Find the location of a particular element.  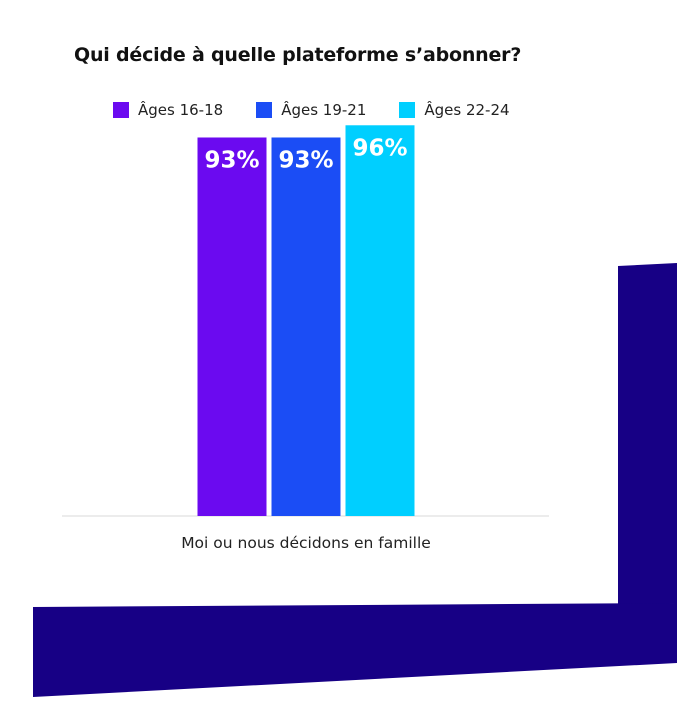

legend-item-2: Âges 19-21 is located at coordinates (311, 110).